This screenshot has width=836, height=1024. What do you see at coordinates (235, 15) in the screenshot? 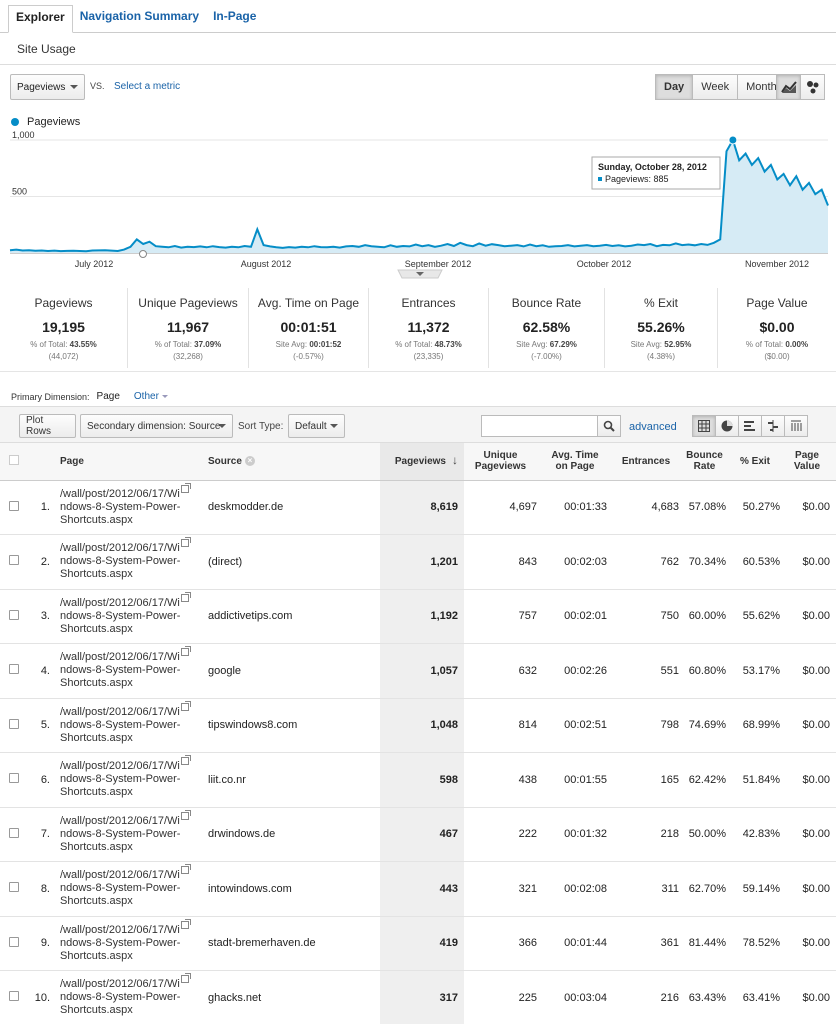
I see `tab-in-page: In-Page` at bounding box center [235, 15].